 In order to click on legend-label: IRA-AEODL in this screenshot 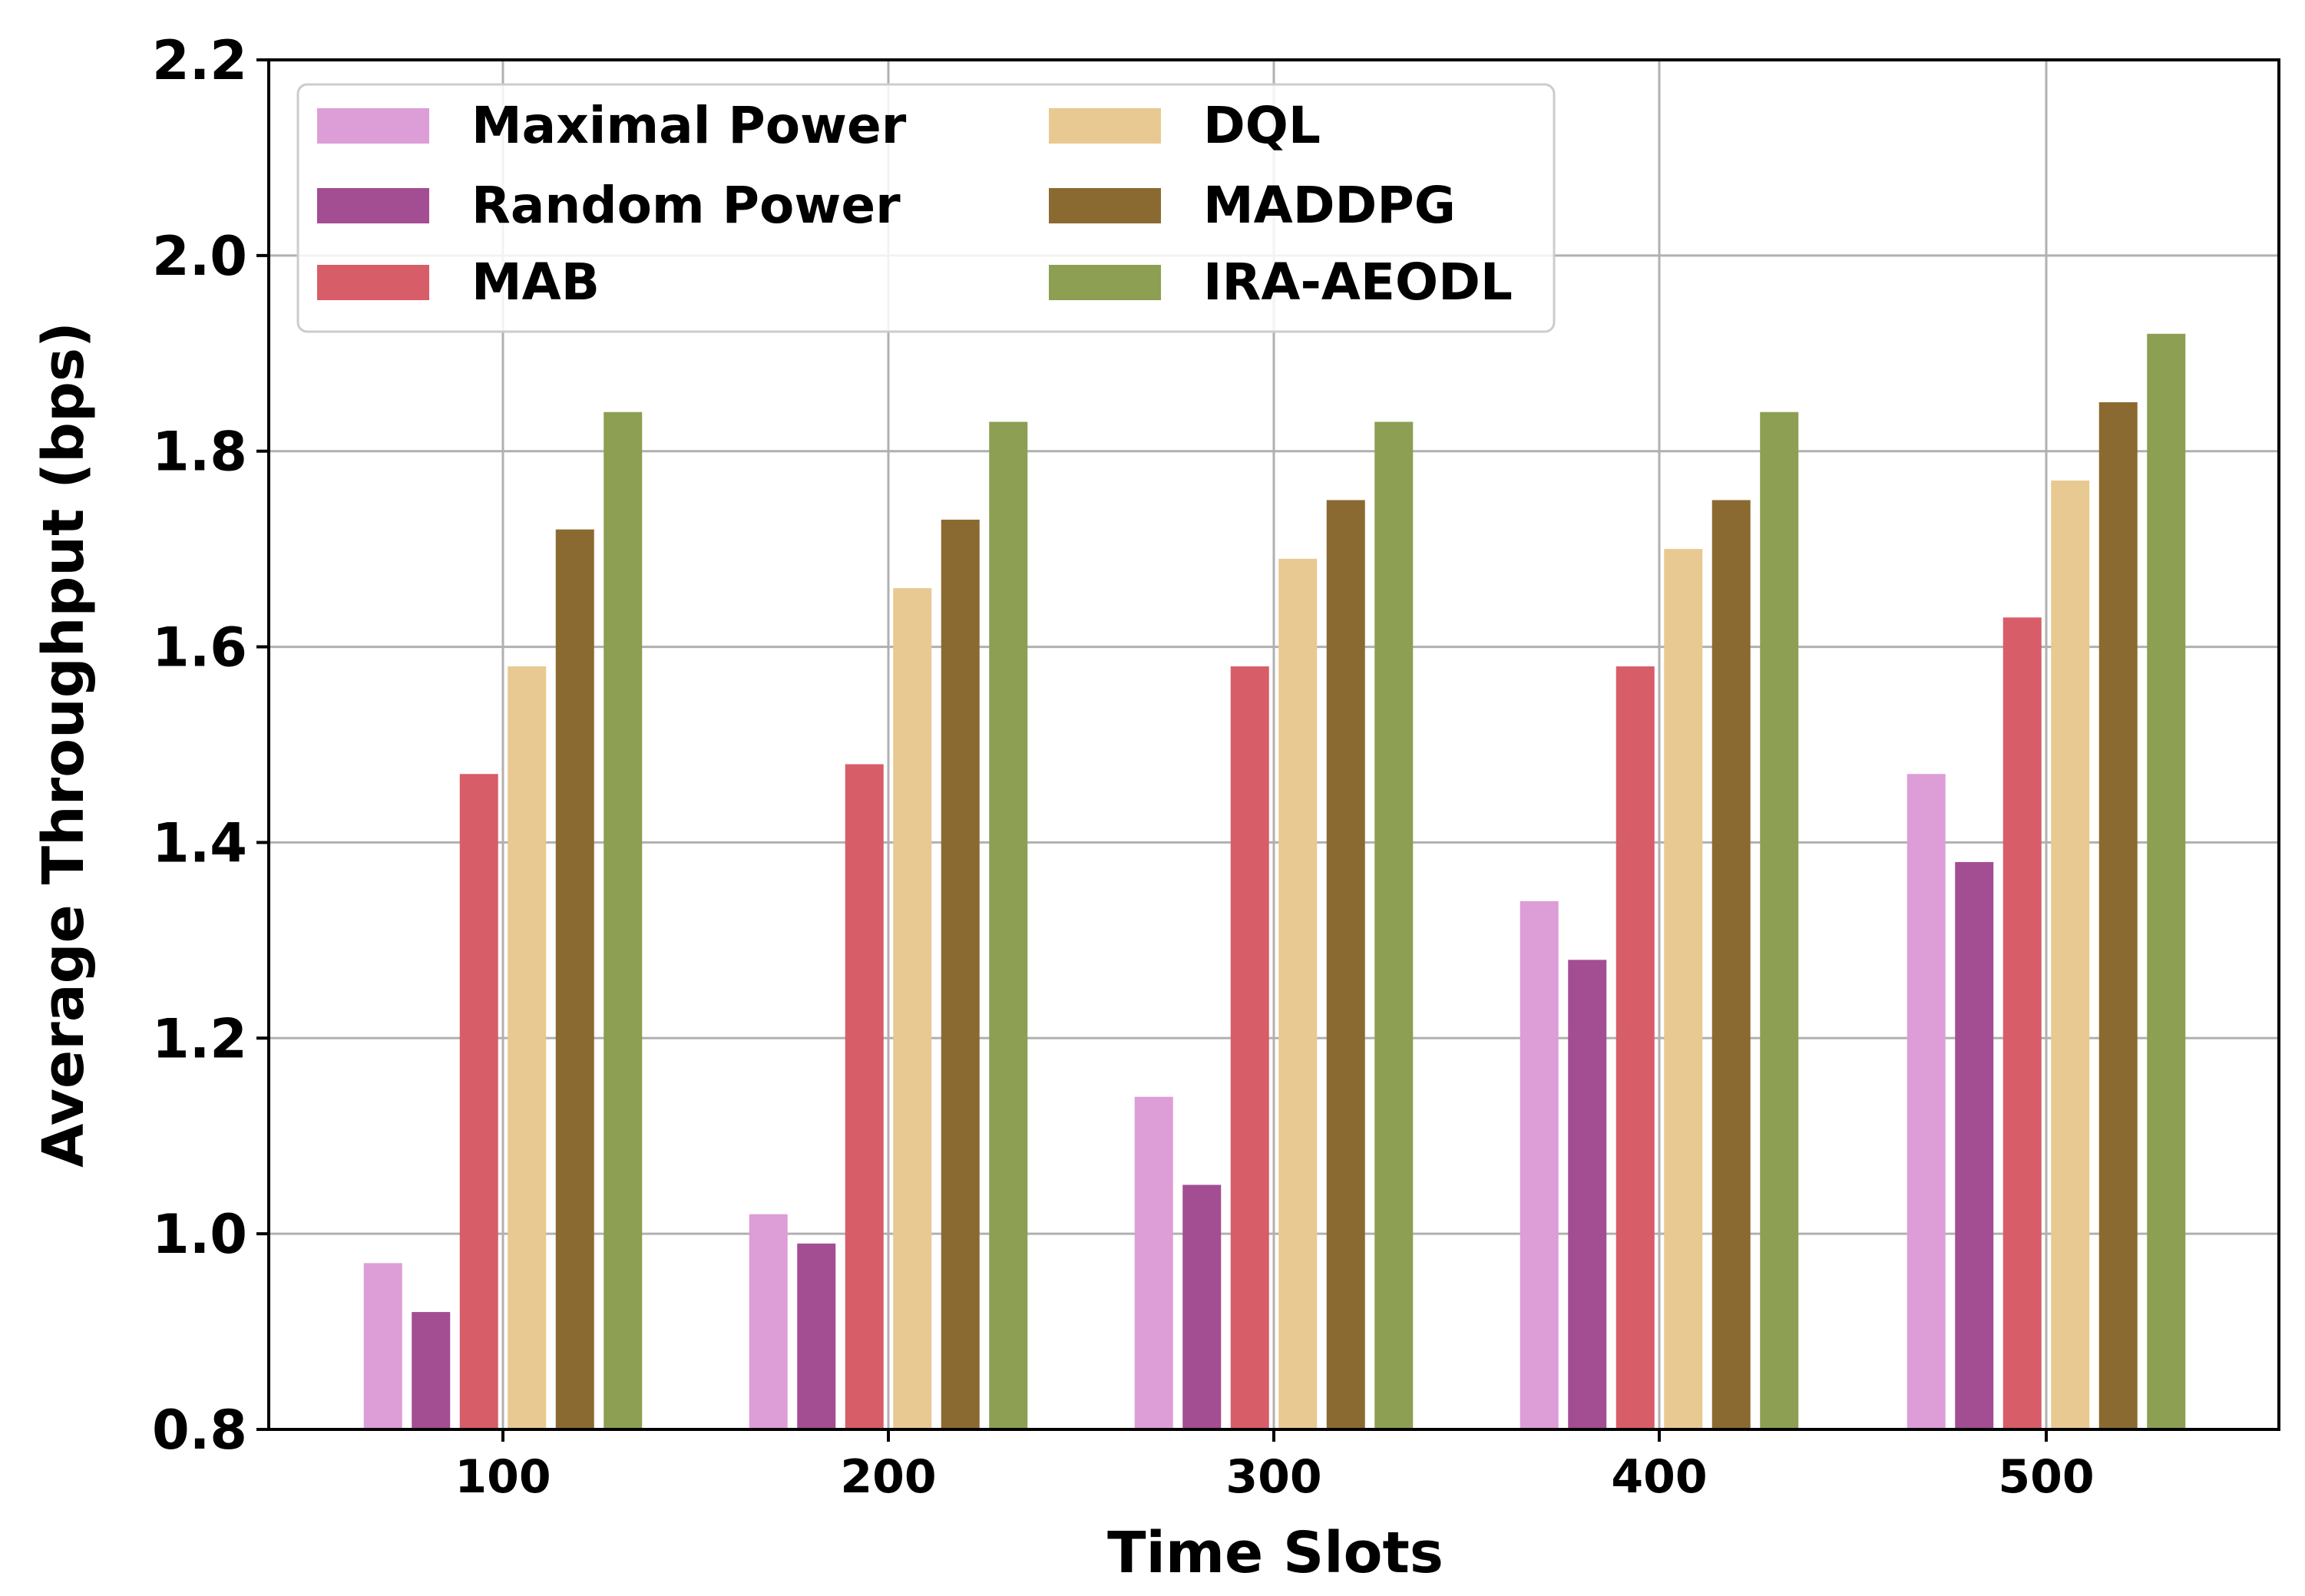, I will do `click(1358, 282)`.